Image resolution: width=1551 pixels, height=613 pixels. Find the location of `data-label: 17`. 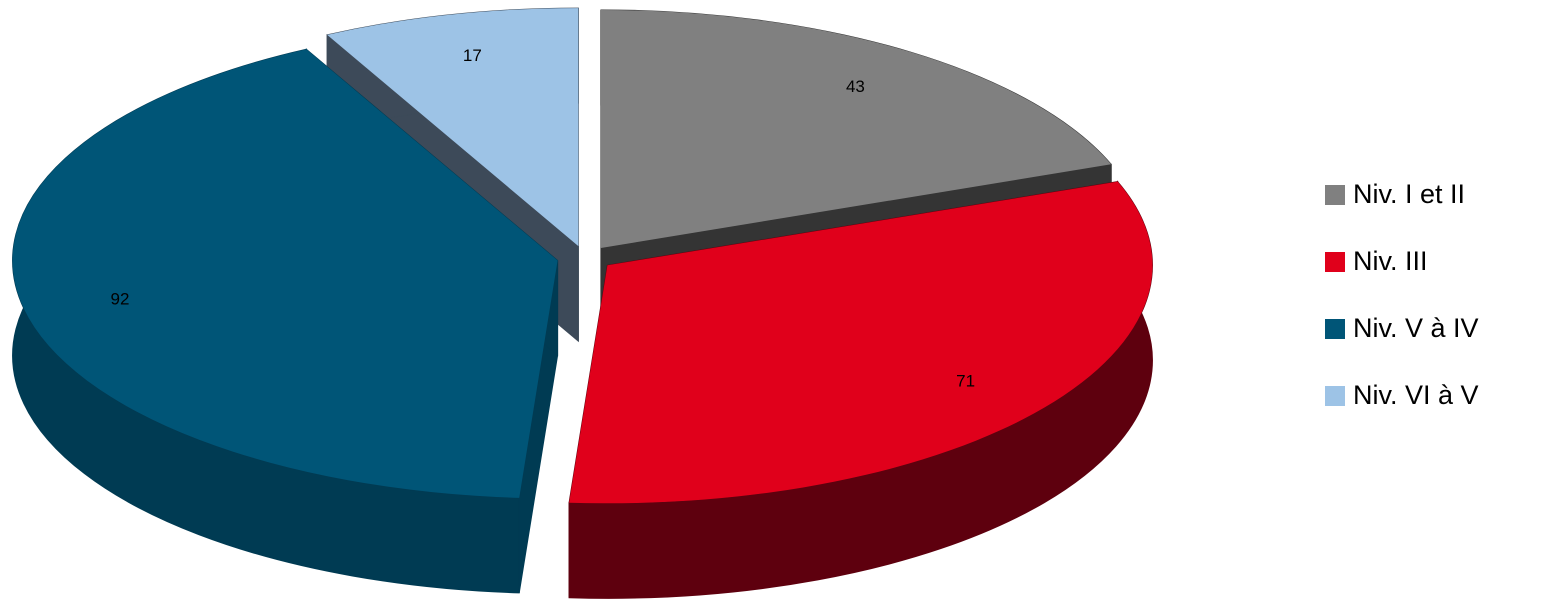

data-label: 17 is located at coordinates (472, 55).